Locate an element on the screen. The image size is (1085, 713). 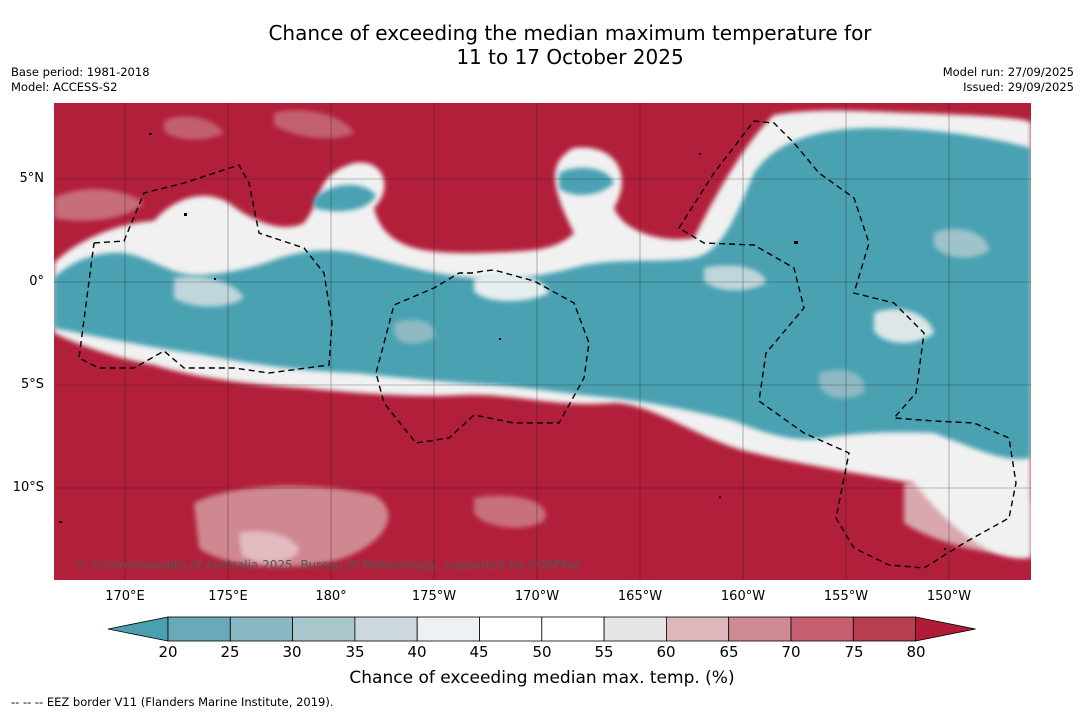
lat-label-10s: 10°S is located at coordinates (28, 487).